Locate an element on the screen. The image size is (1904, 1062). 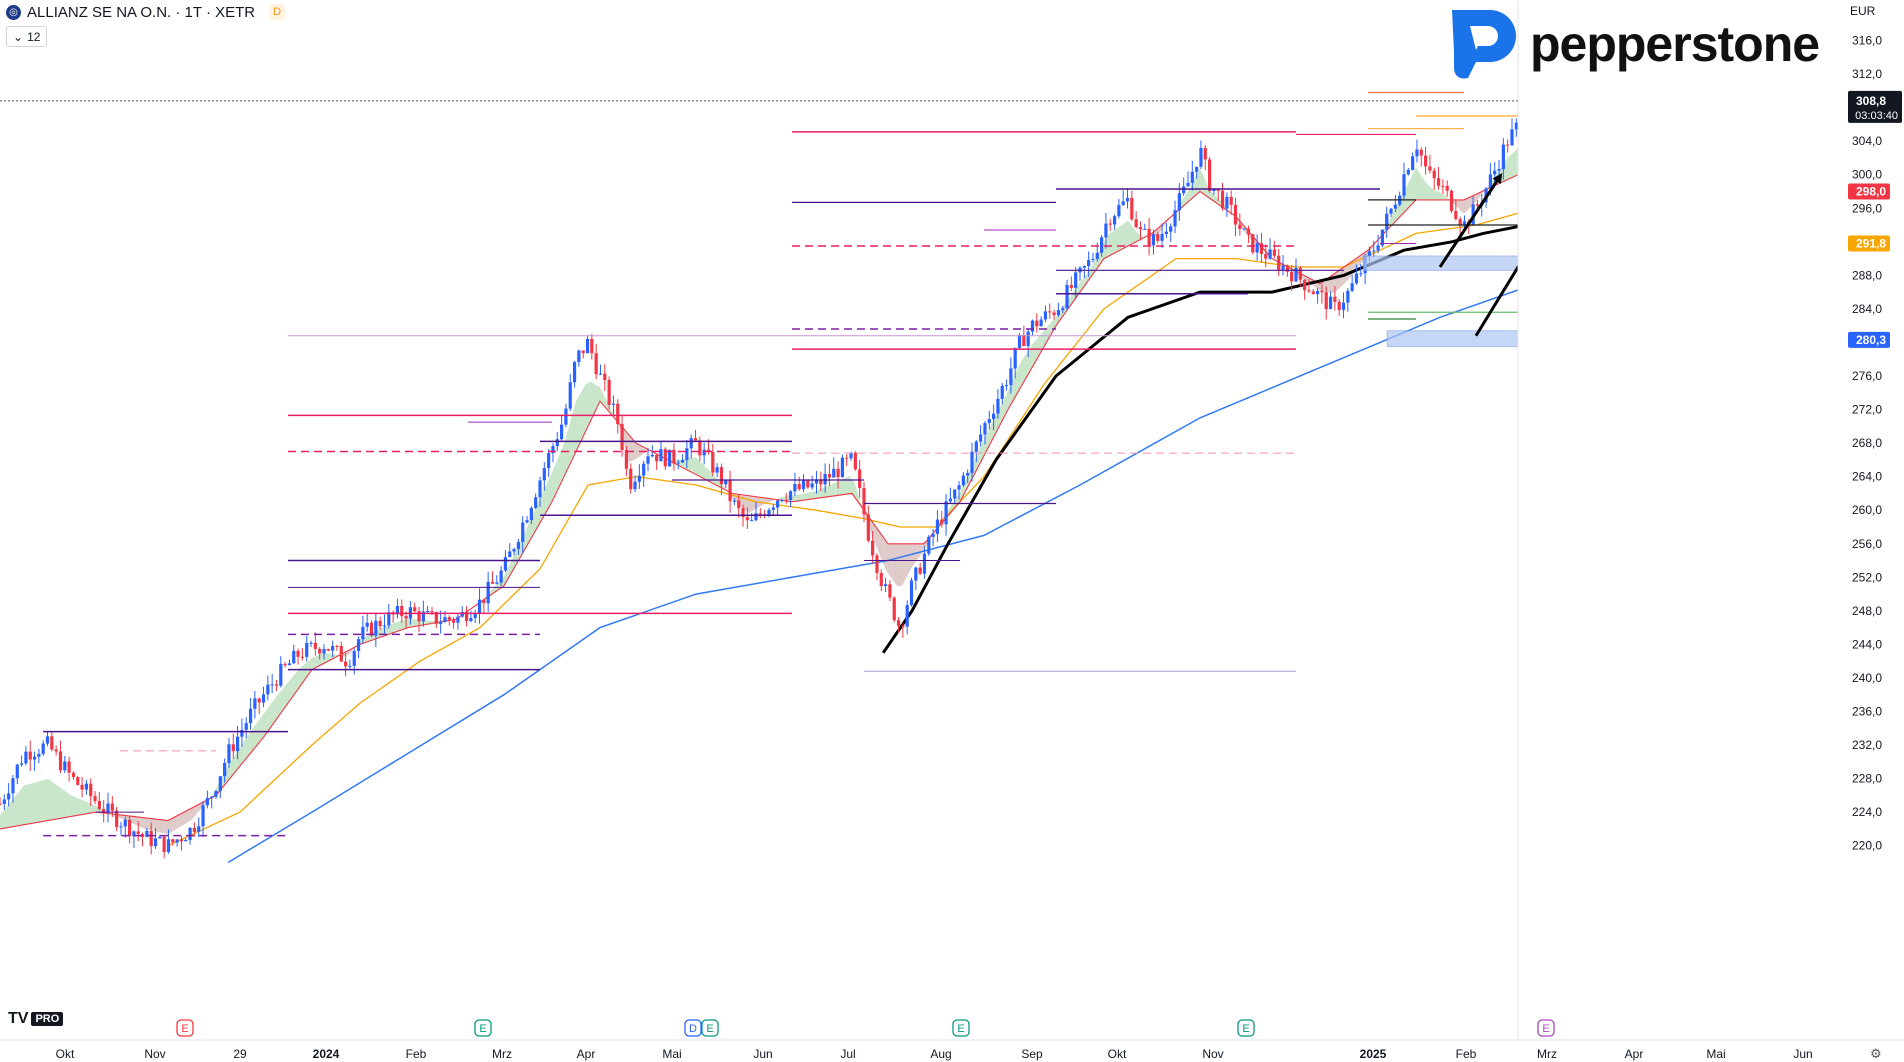
ema-slow-line is located at coordinates (1204, 438).